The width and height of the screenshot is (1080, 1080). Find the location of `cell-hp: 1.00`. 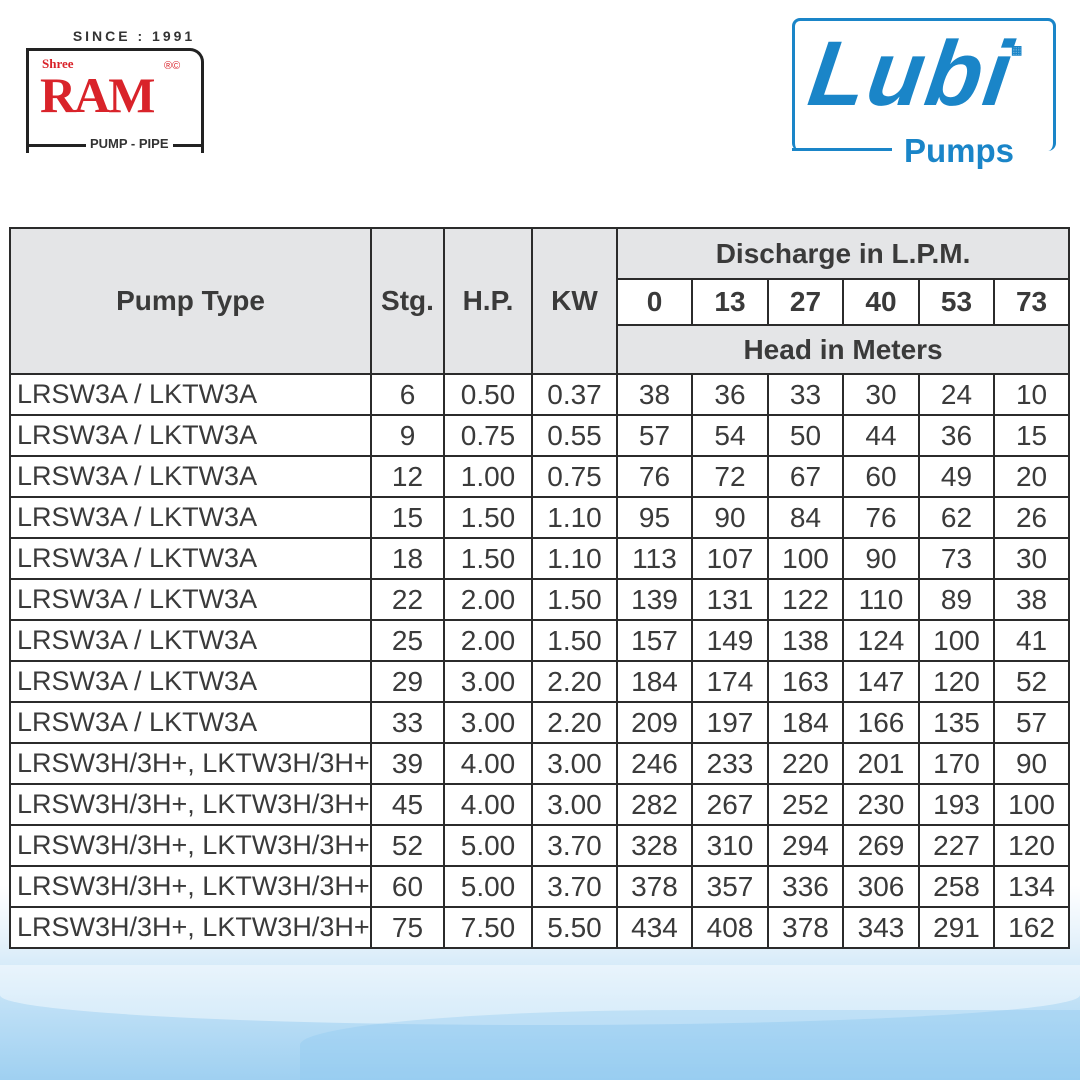

cell-hp: 1.00 is located at coordinates (488, 476).